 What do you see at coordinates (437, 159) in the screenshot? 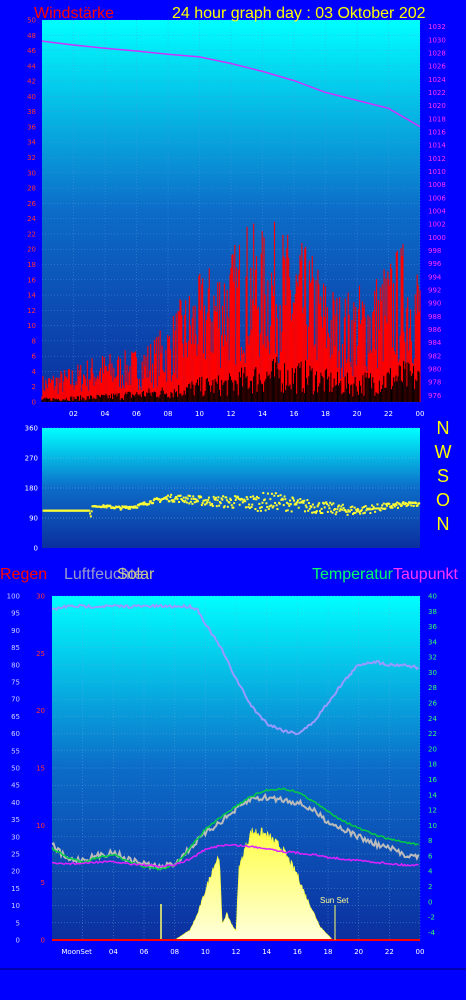
I see `pressure-tick-label: 1012` at bounding box center [437, 159].